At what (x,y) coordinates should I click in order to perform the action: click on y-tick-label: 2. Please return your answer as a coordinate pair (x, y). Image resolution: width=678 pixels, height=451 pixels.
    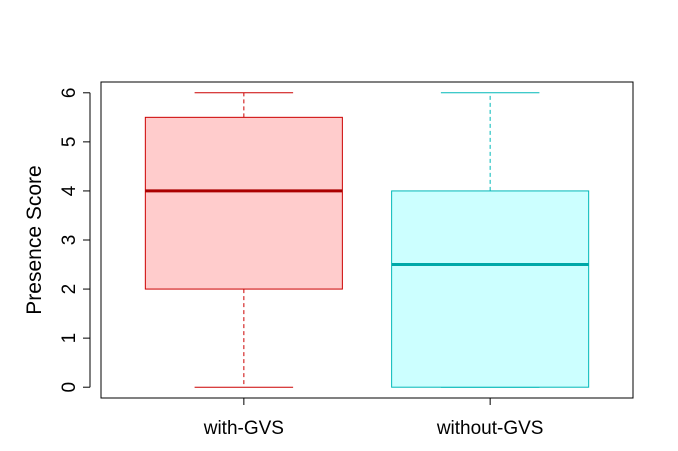
    Looking at the image, I should click on (69, 289).